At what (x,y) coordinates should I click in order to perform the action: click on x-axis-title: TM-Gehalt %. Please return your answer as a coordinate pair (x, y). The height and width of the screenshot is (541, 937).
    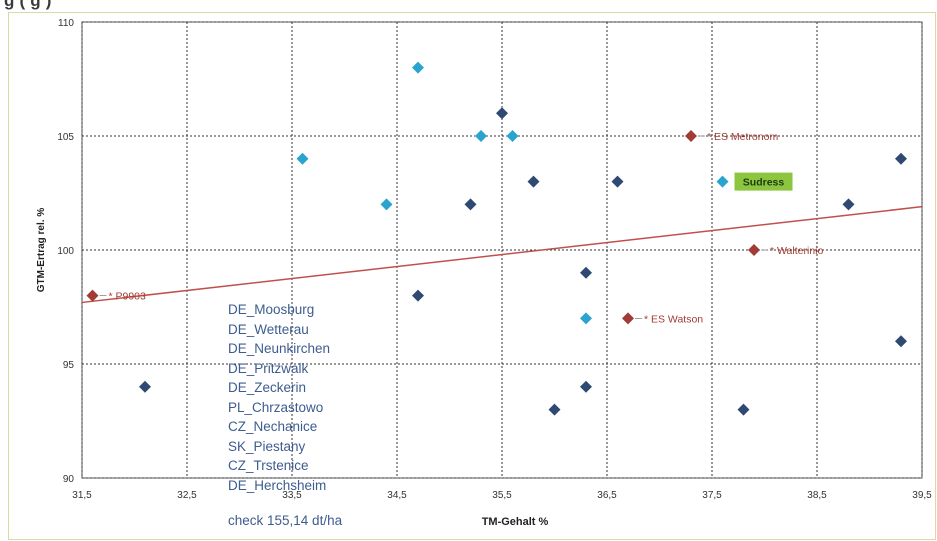
    Looking at the image, I should click on (515, 522).